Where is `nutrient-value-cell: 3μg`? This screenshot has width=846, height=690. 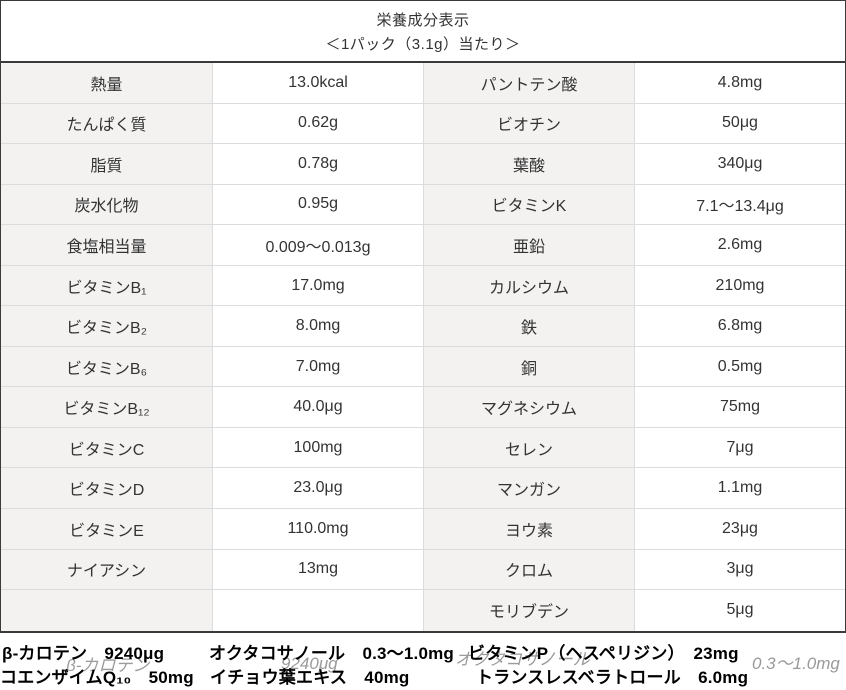
nutrient-value-cell: 3μg is located at coordinates (739, 570).